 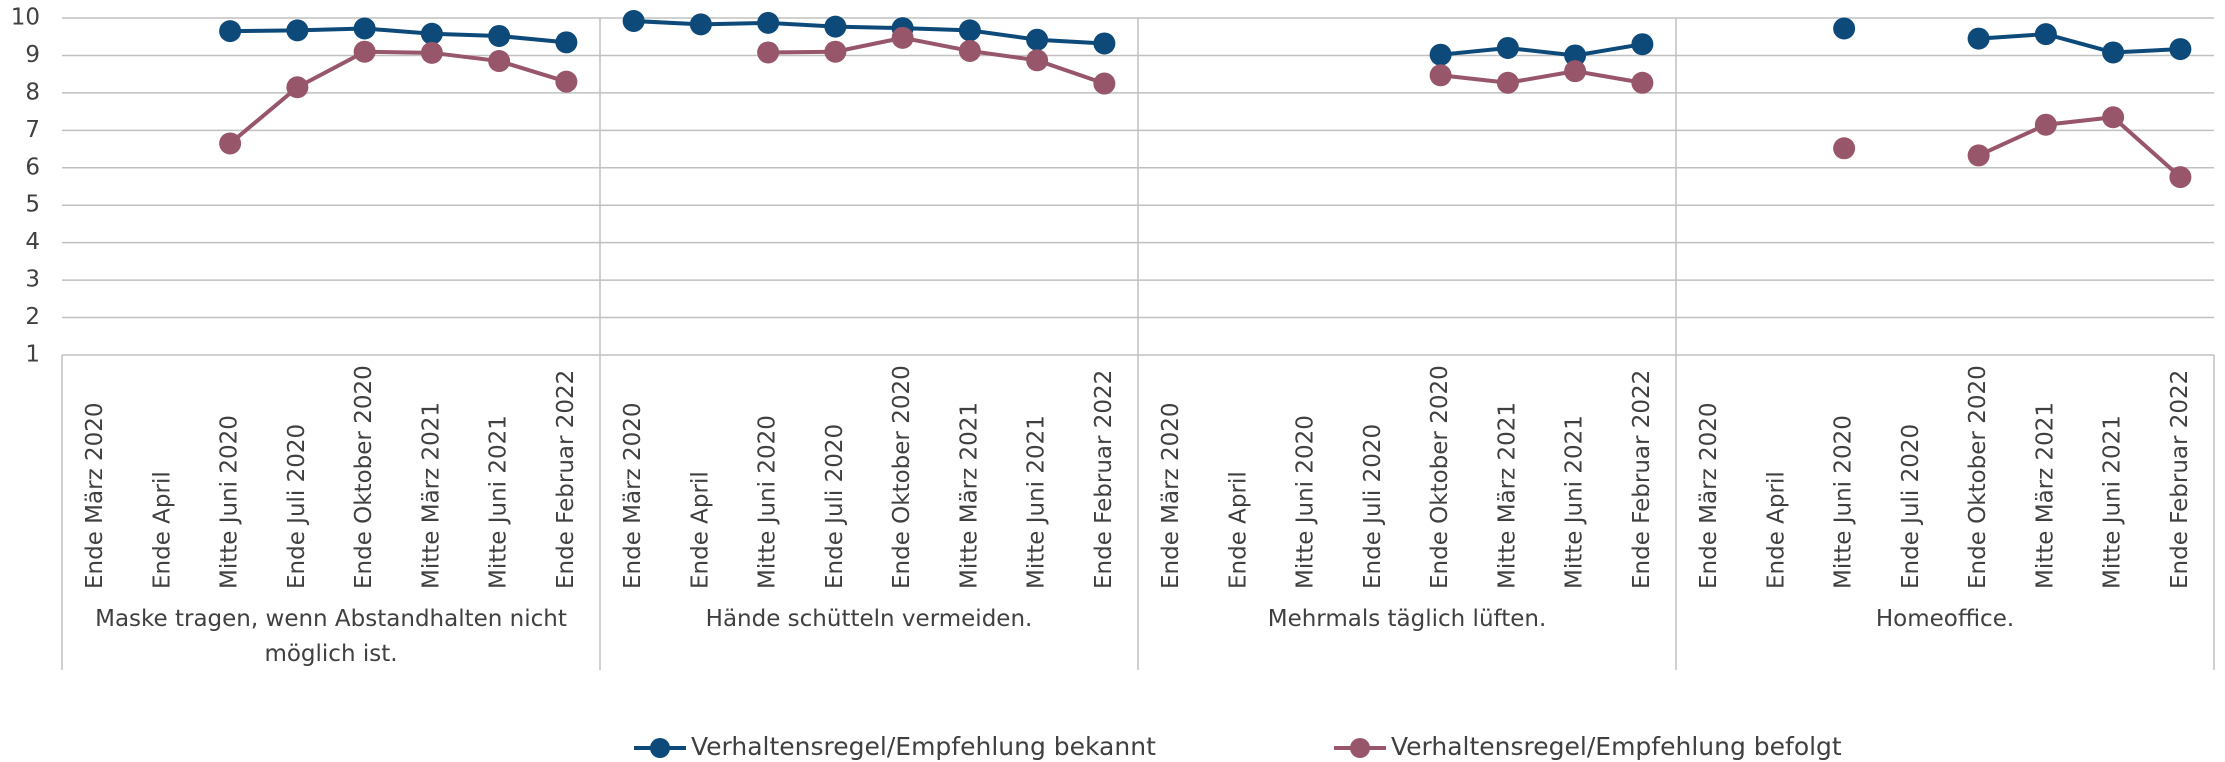 I want to click on legend-label: Verhaltensregel/Empfehlung bekannt, so click(x=923, y=746).